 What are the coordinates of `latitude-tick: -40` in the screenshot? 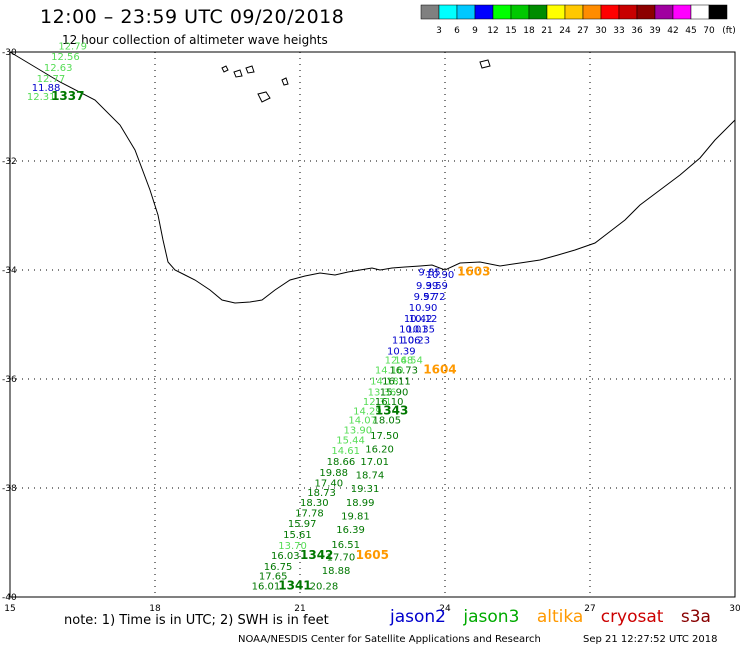 It's located at (9, 598).